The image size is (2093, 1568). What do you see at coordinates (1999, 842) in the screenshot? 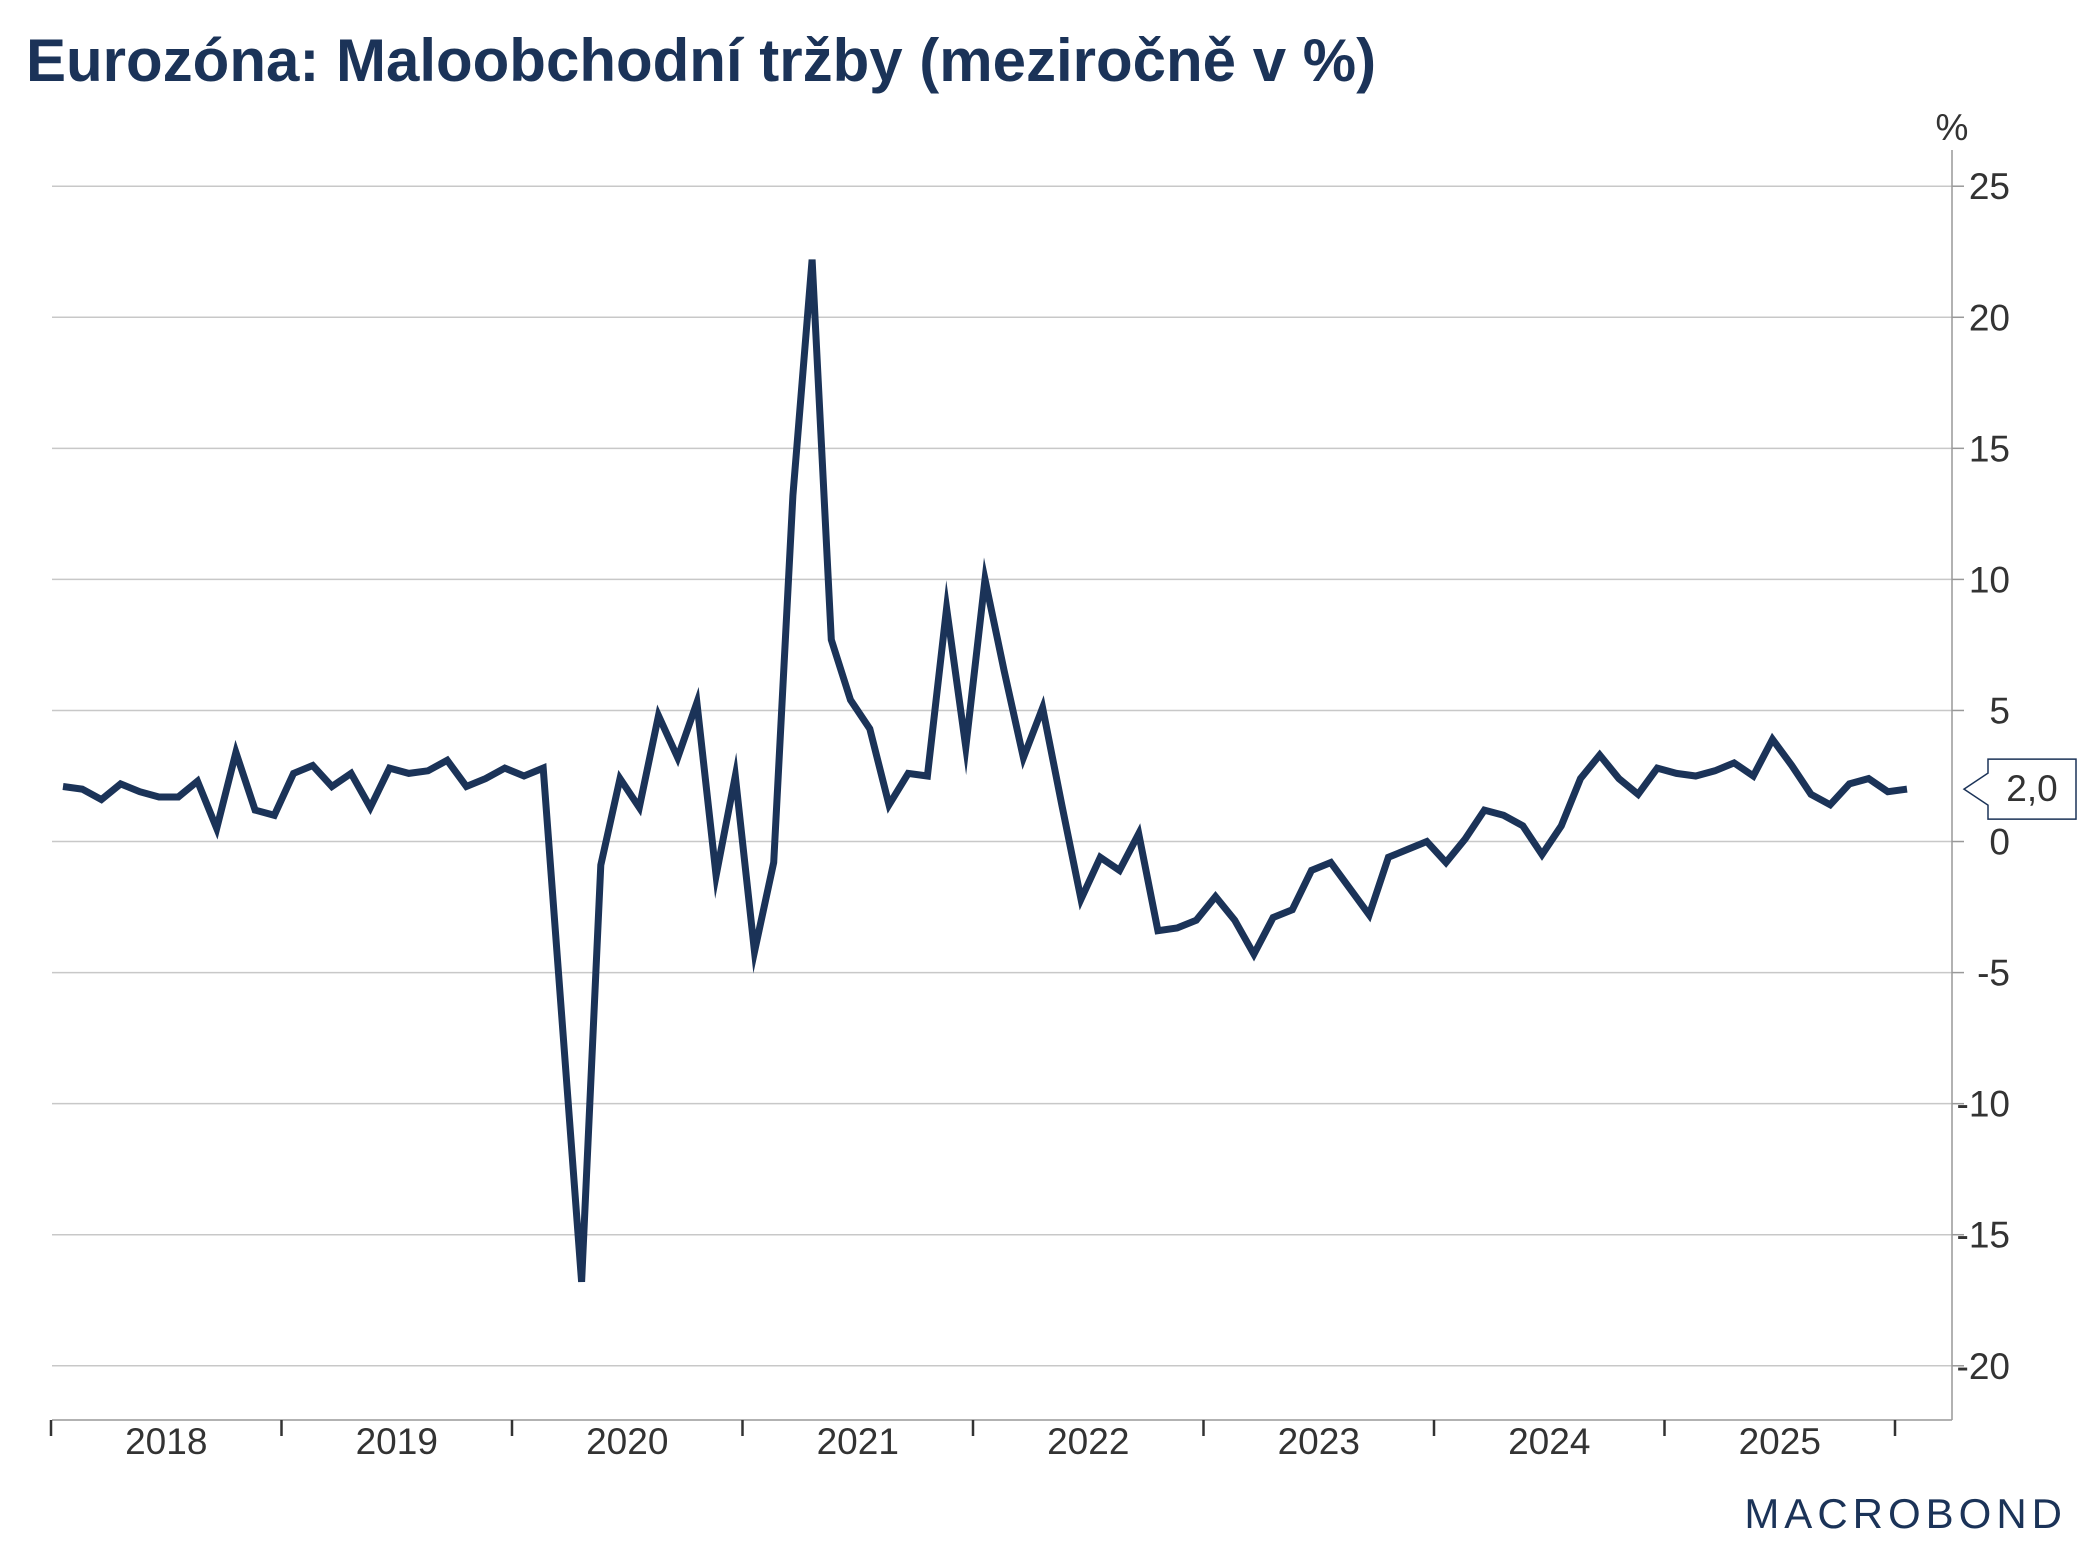
I see `y-tick-label: 0` at bounding box center [1999, 842].